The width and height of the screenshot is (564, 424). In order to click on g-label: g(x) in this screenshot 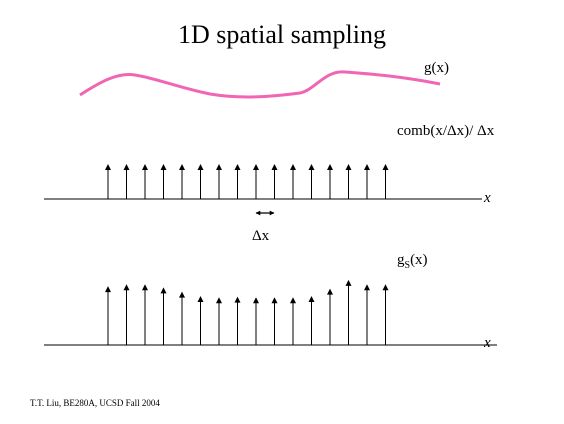, I will do `click(436, 68)`.